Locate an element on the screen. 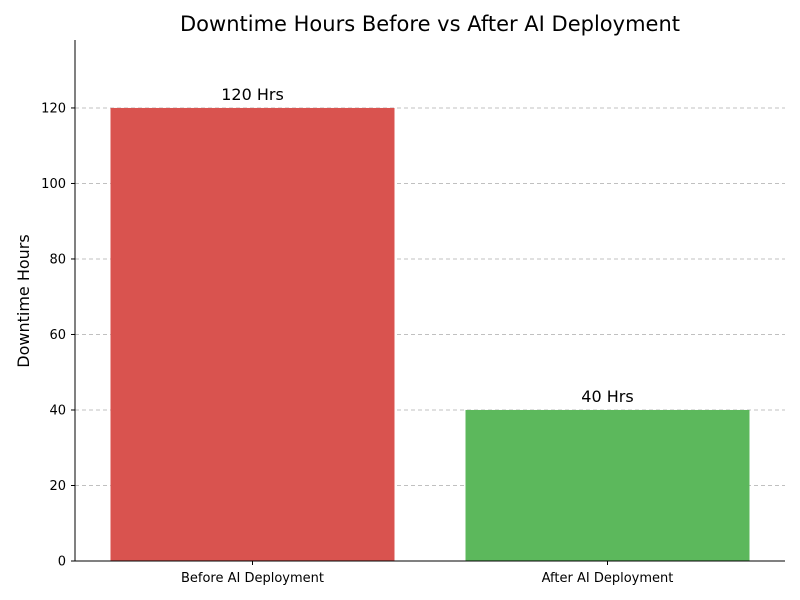  x-tick-label: Before AI Deployment is located at coordinates (252, 578).